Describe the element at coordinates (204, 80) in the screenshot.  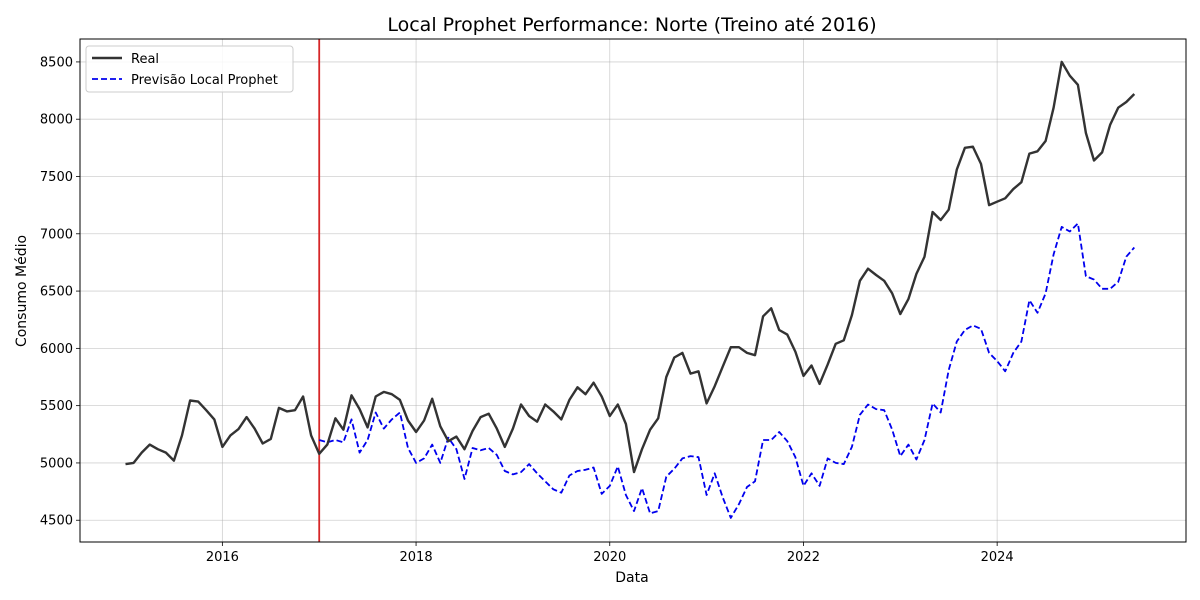
I see `legend-label-forecast: Previsão Local Prophet` at that location.